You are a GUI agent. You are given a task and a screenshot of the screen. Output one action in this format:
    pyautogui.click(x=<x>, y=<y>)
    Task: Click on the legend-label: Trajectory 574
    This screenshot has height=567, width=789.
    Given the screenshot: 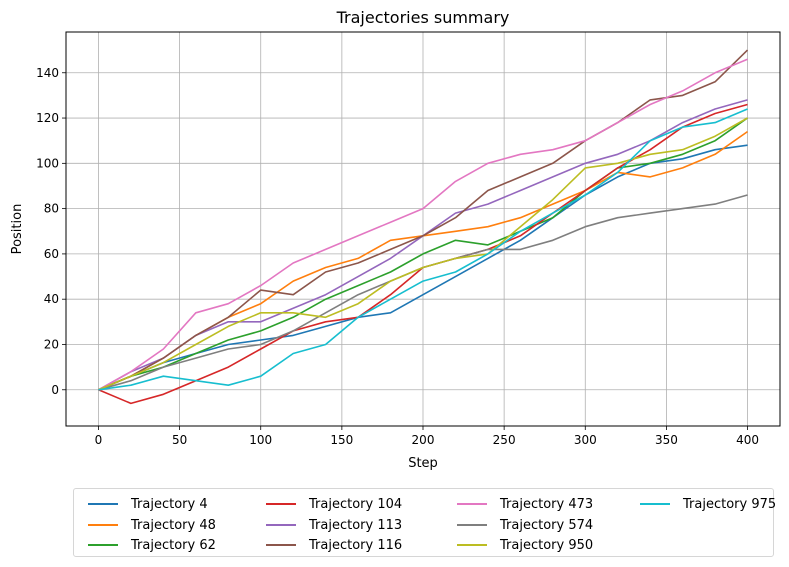 What is the action you would take?
    pyautogui.click(x=547, y=525)
    